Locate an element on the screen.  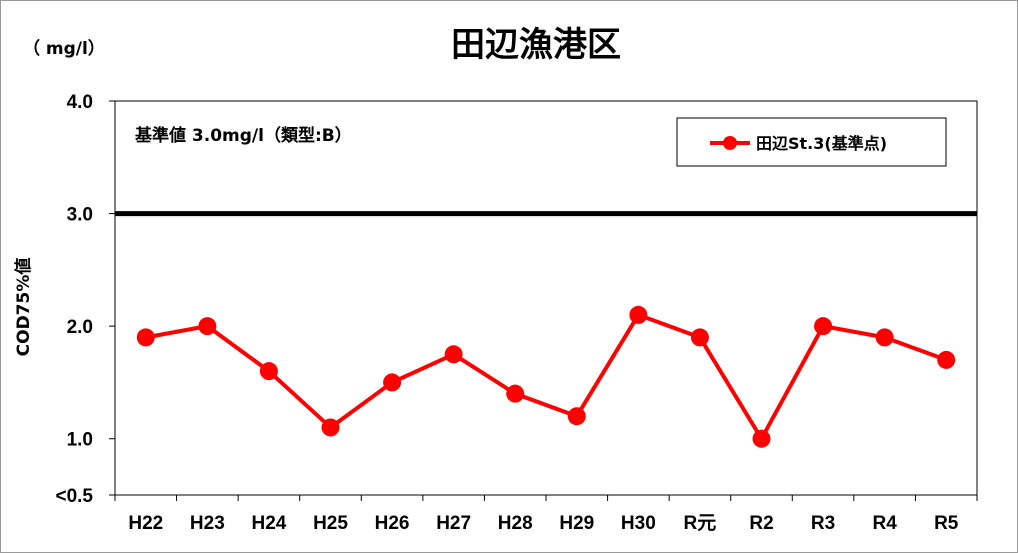
y-tick-label: 2.0 is located at coordinates (80, 327).